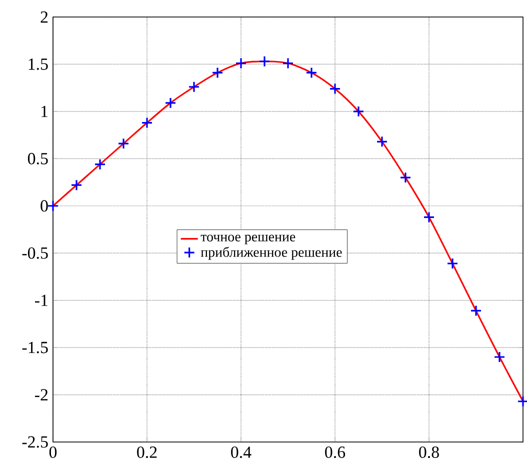 This screenshot has width=527, height=466. Describe the element at coordinates (35, 348) in the screenshot. I see `y-tick-label: -1.5` at that location.